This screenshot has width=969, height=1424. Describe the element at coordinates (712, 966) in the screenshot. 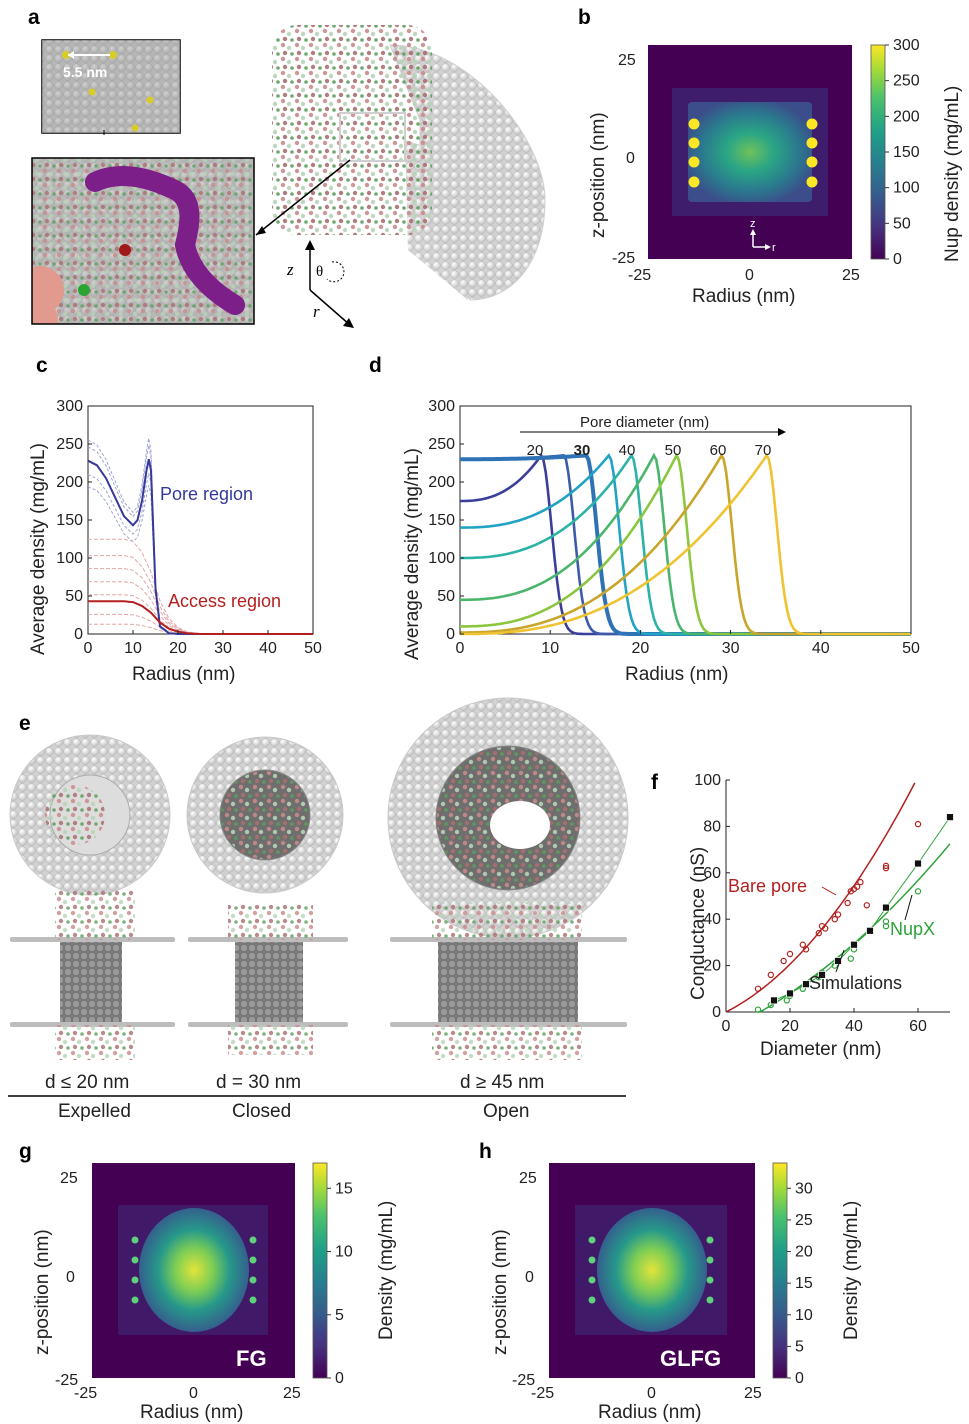

I see `ytick-label: 20` at that location.